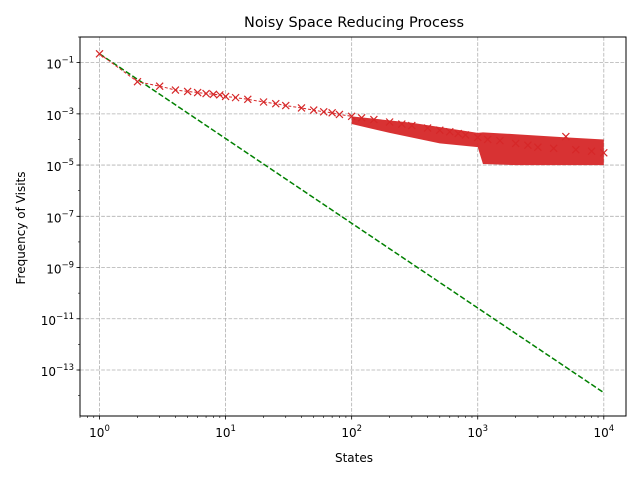 The image size is (640, 480). I want to click on y-tick-label: 10⁻⁵, so click(60, 166).